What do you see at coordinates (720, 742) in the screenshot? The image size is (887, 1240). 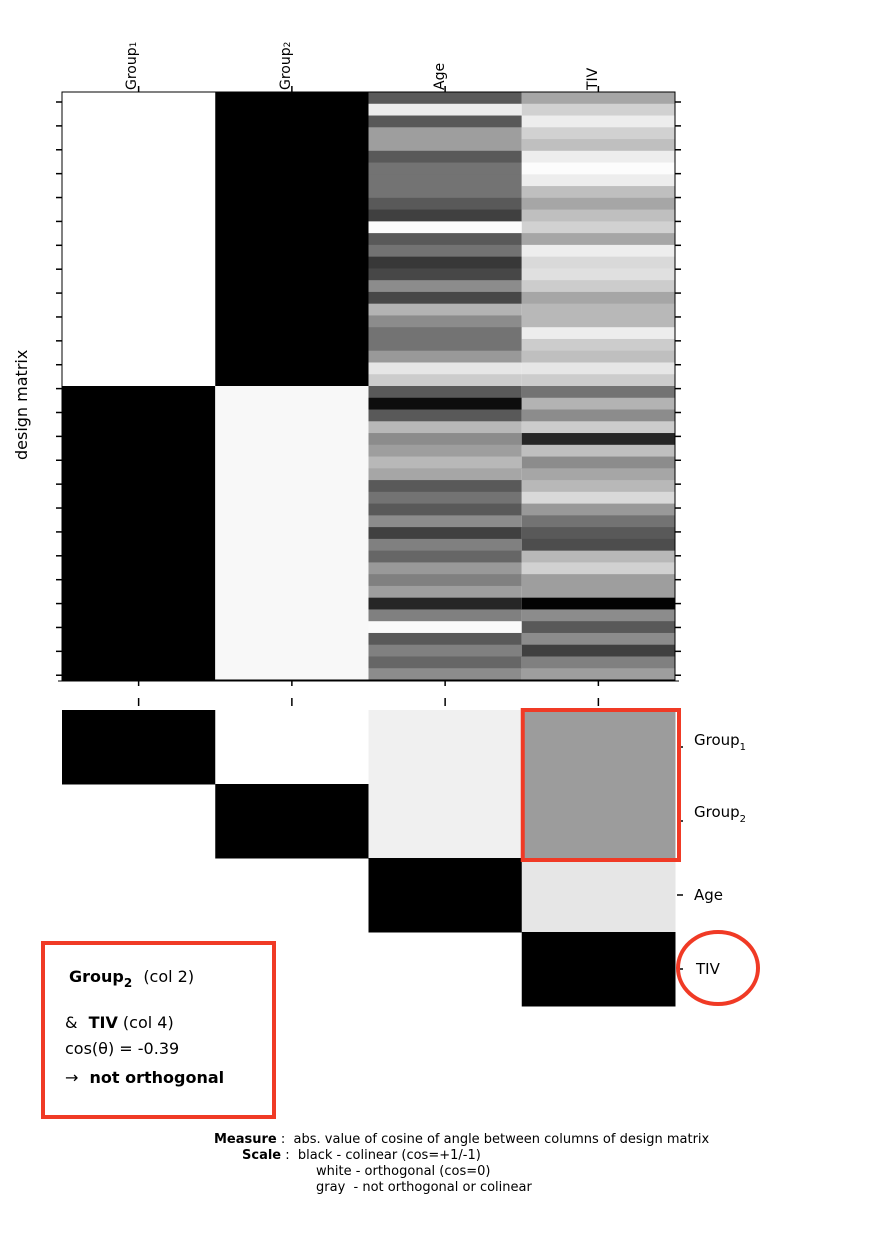 I see `row-label-group1: Group1` at bounding box center [720, 742].